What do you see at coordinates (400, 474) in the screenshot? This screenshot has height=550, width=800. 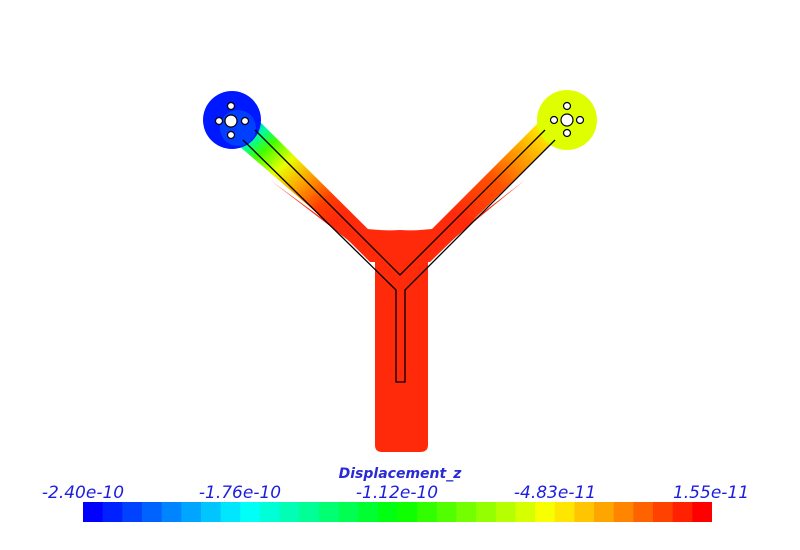 I see `legend-title: Displacement_z` at bounding box center [400, 474].